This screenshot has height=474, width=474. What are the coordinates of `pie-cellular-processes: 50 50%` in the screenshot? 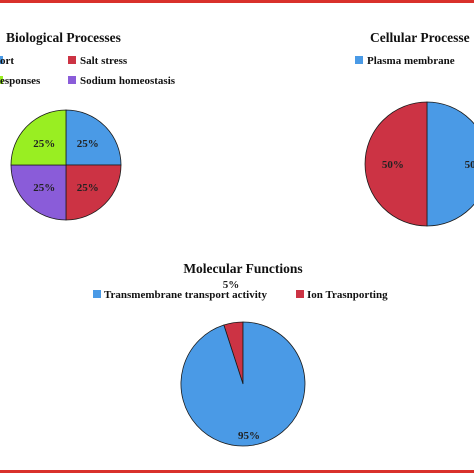 It's located at (419, 164).